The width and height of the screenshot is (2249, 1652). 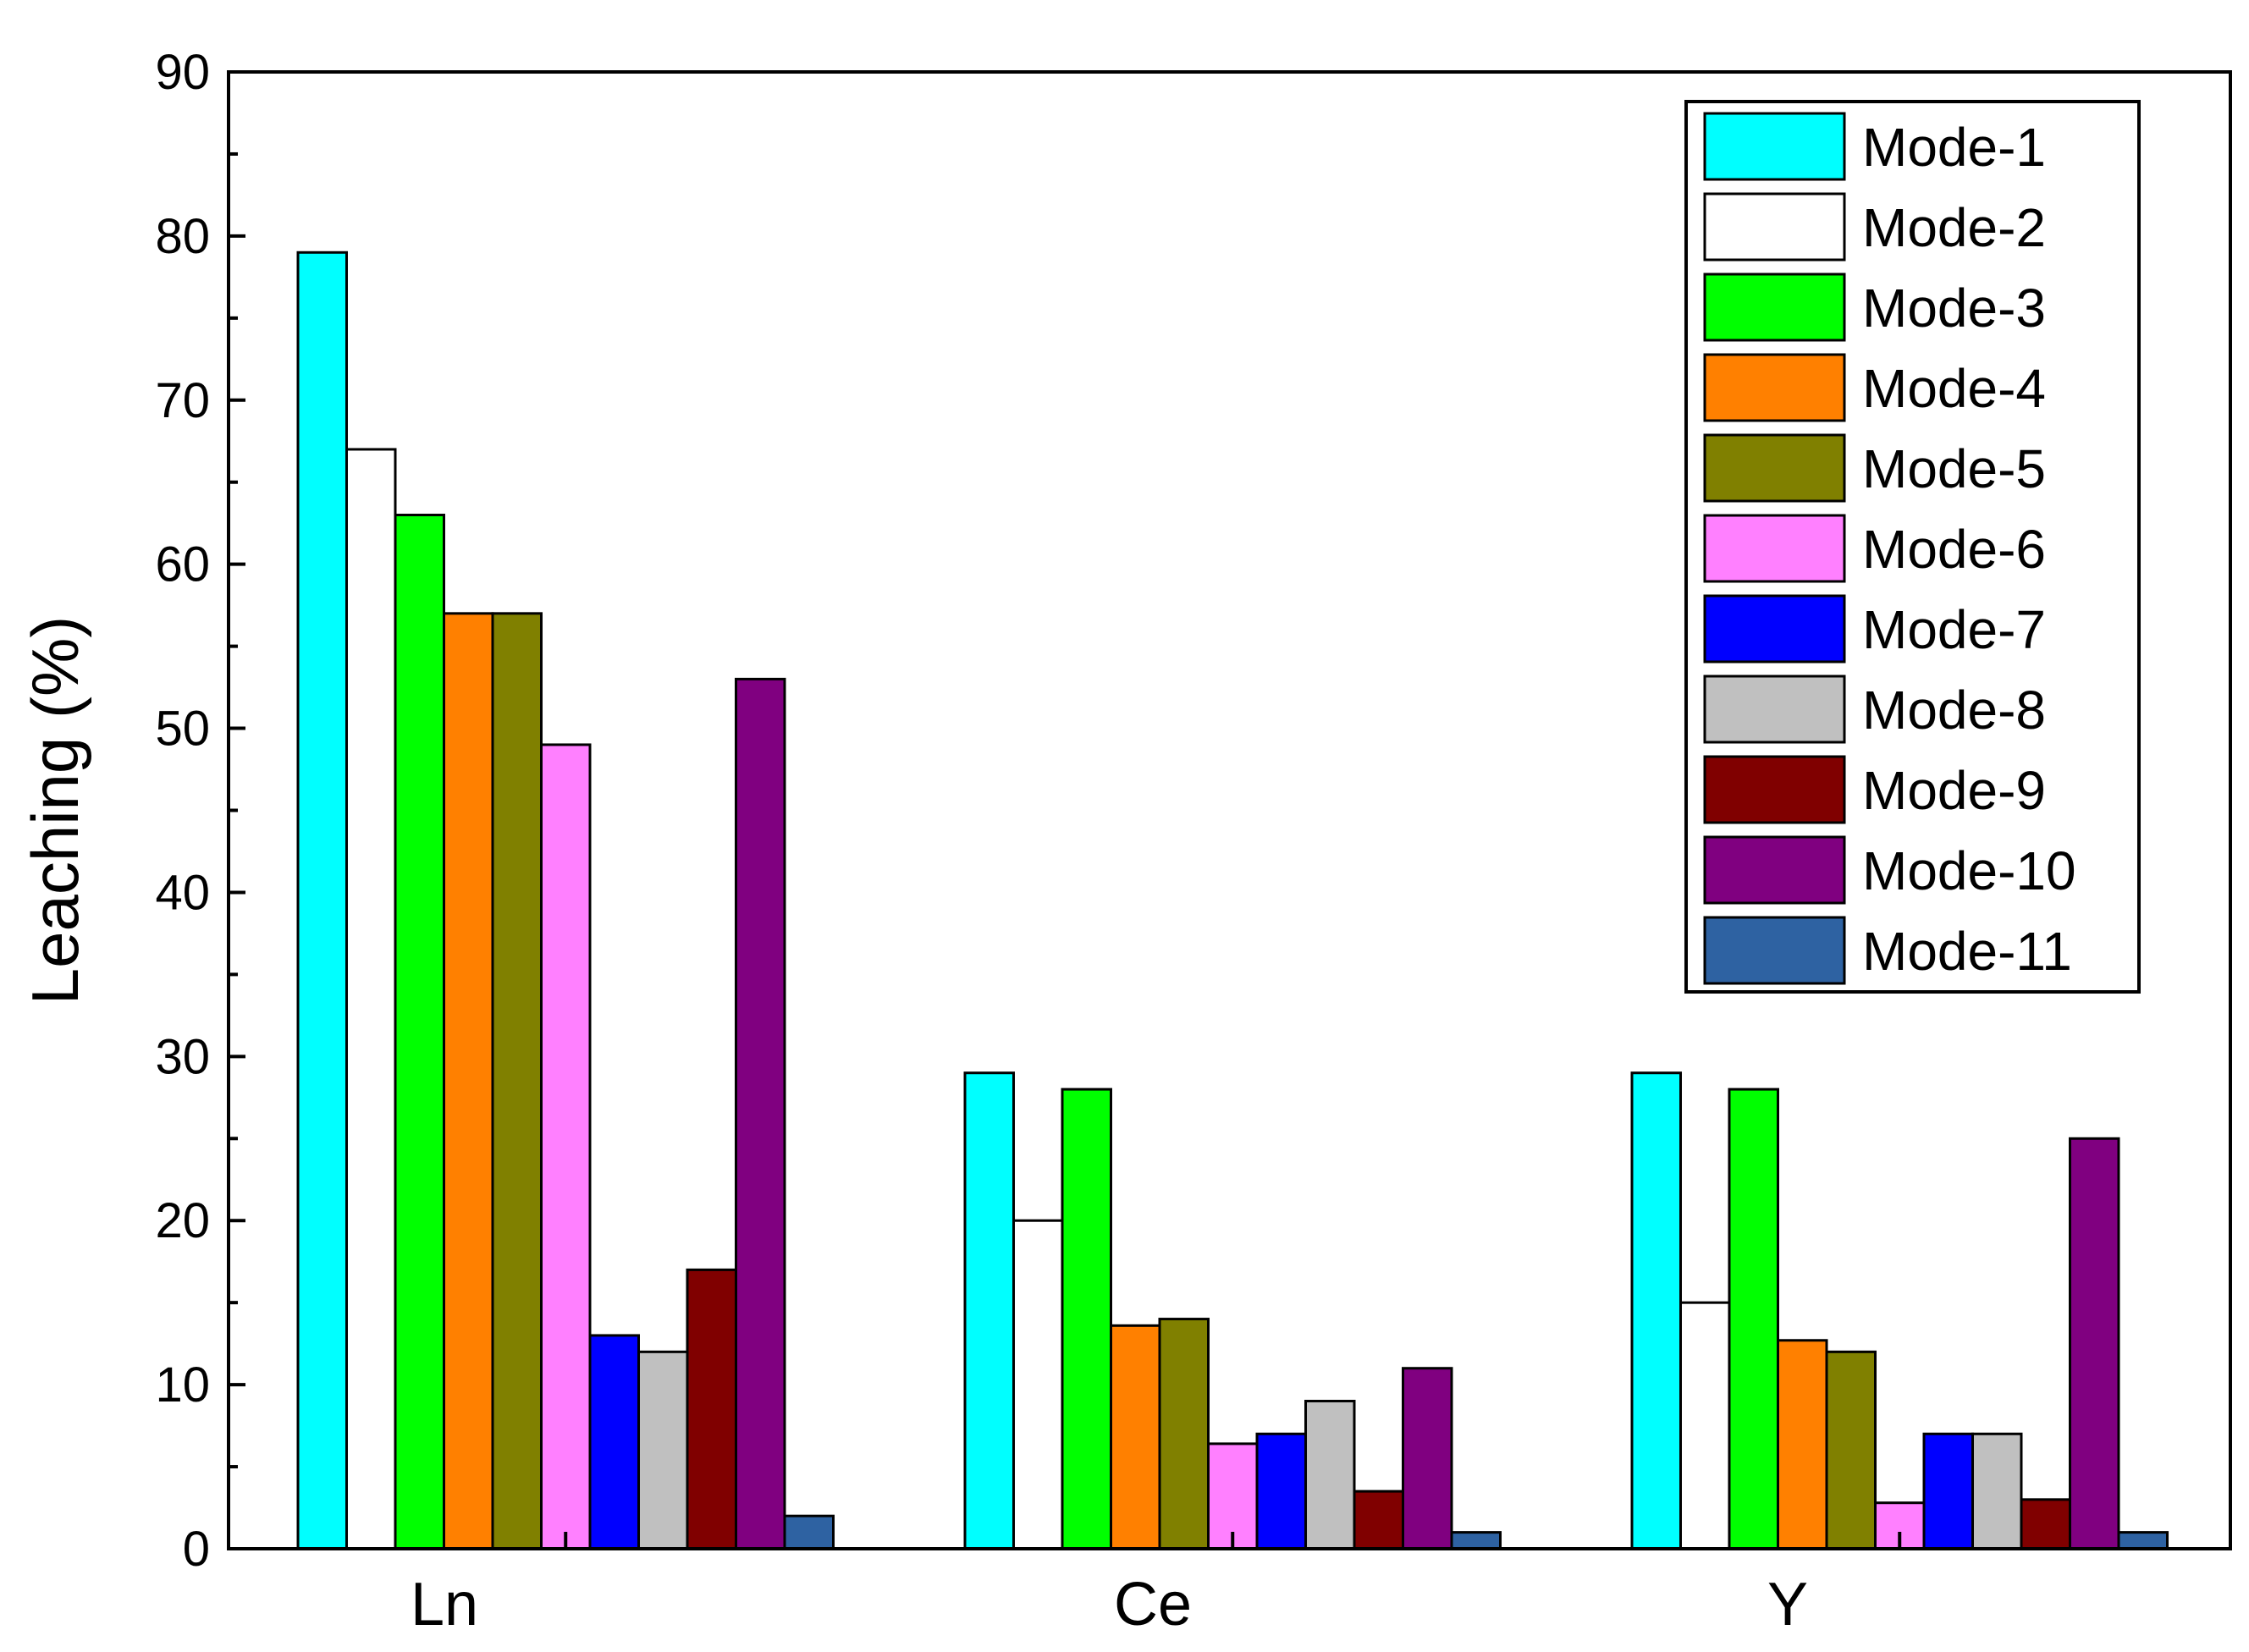 What do you see at coordinates (1153, 1604) in the screenshot?
I see `x-category-label: Ce` at bounding box center [1153, 1604].